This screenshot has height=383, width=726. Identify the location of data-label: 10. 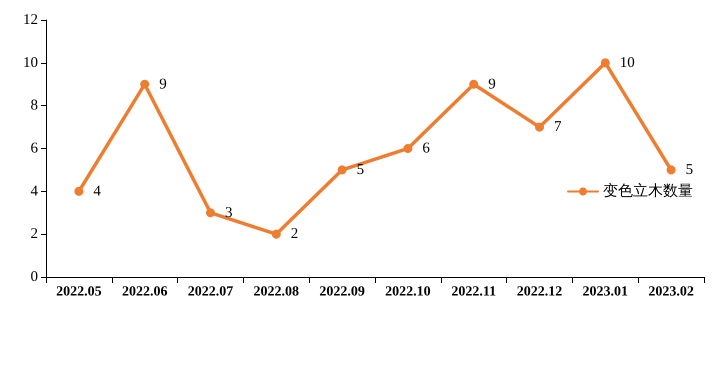
(627, 62).